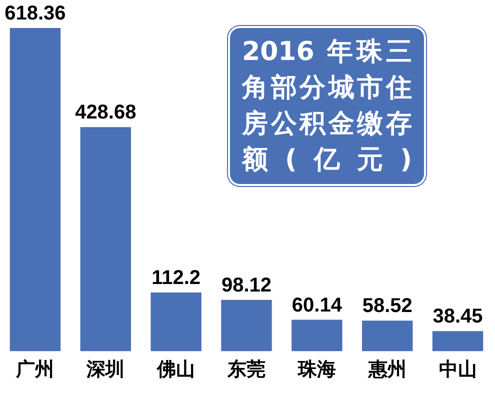  I want to click on data-label: 428.68, so click(105, 113).